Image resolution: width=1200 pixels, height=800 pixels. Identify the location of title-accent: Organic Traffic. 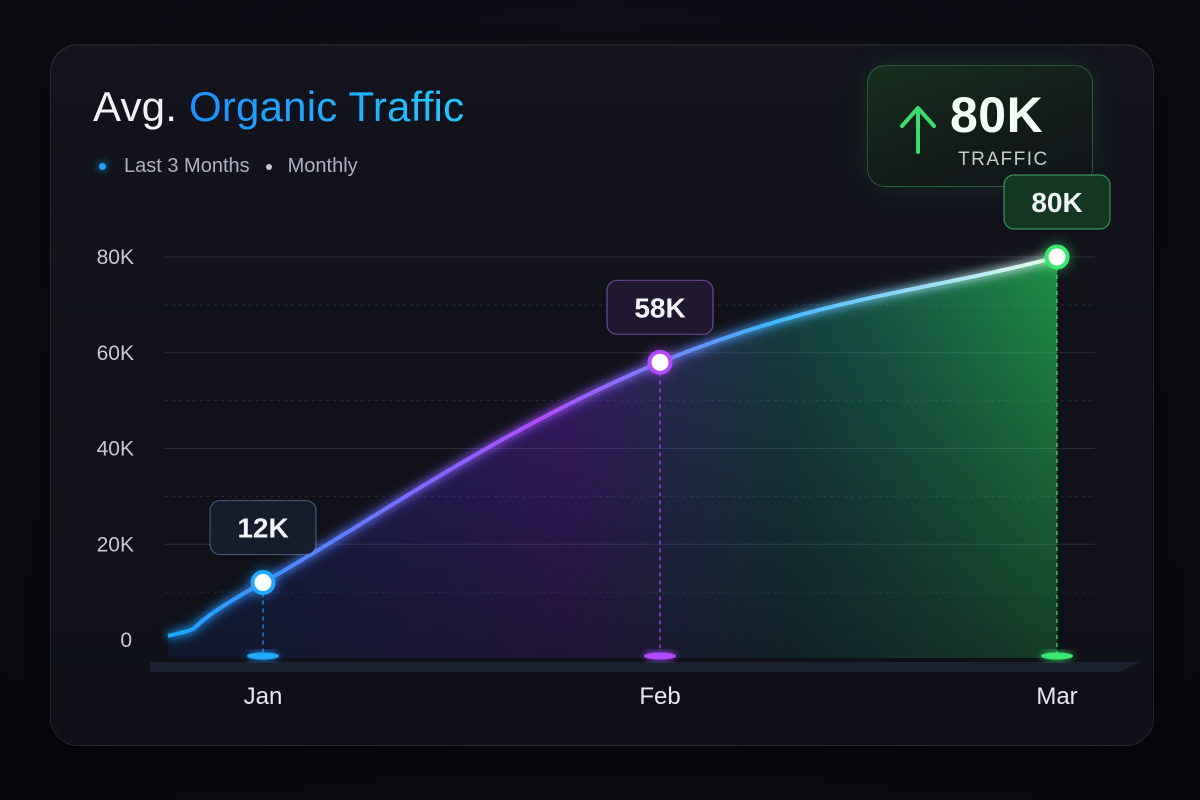
(326, 106).